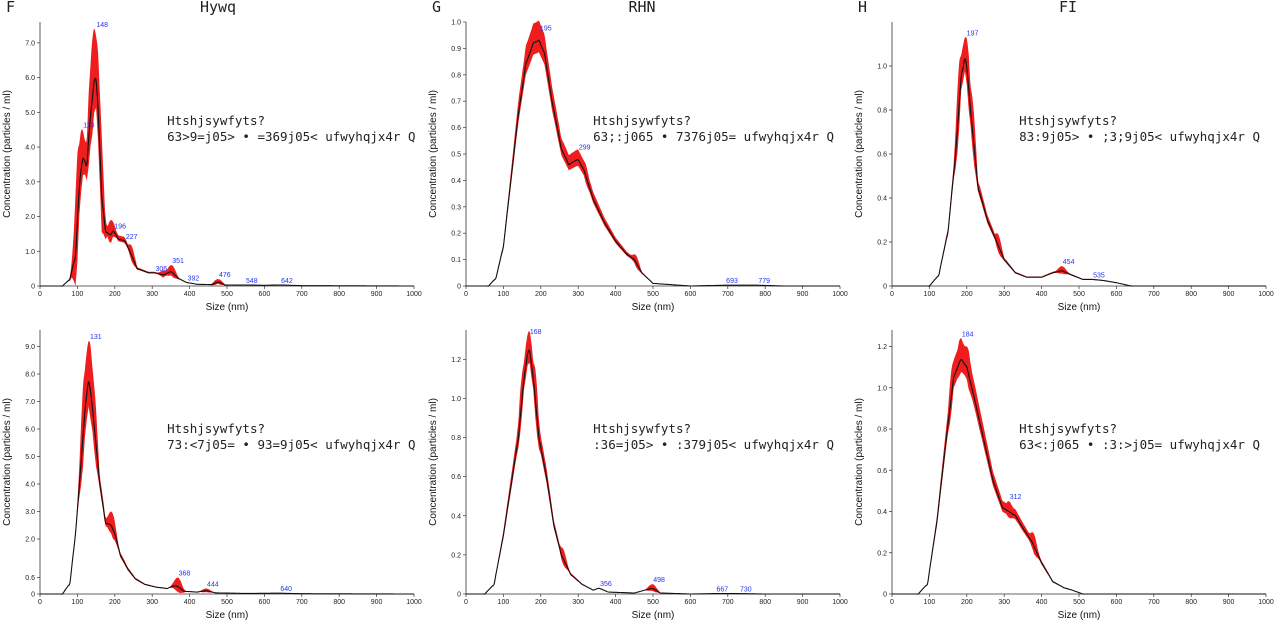 The height and width of the screenshot is (627, 1280). Describe the element at coordinates (863, 8) in the screenshot. I see `panel-letter-h: H` at that location.